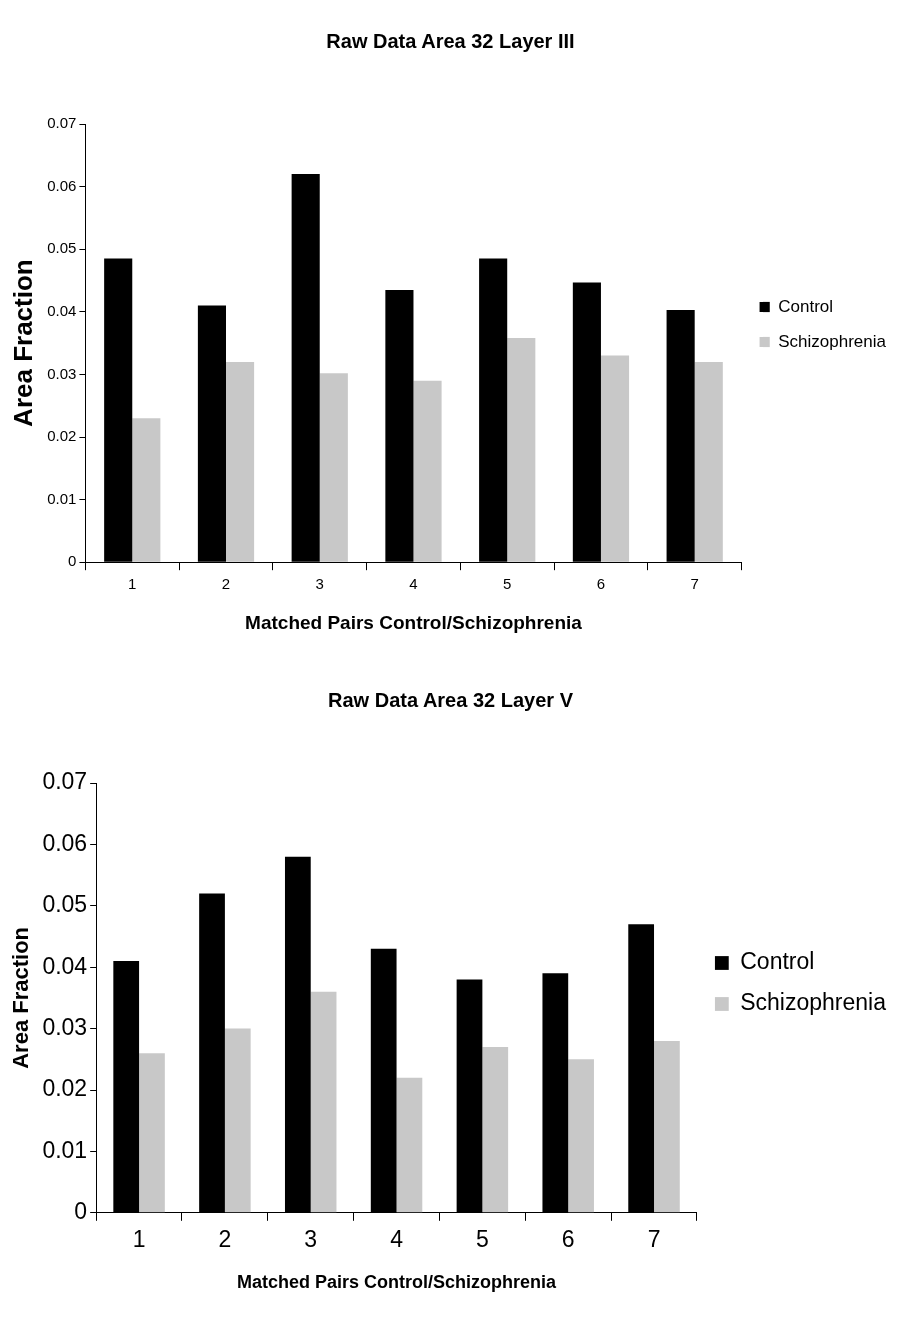  Describe the element at coordinates (451, 699) in the screenshot. I see `chart-title: Raw Data Area 32 Layer V` at that location.